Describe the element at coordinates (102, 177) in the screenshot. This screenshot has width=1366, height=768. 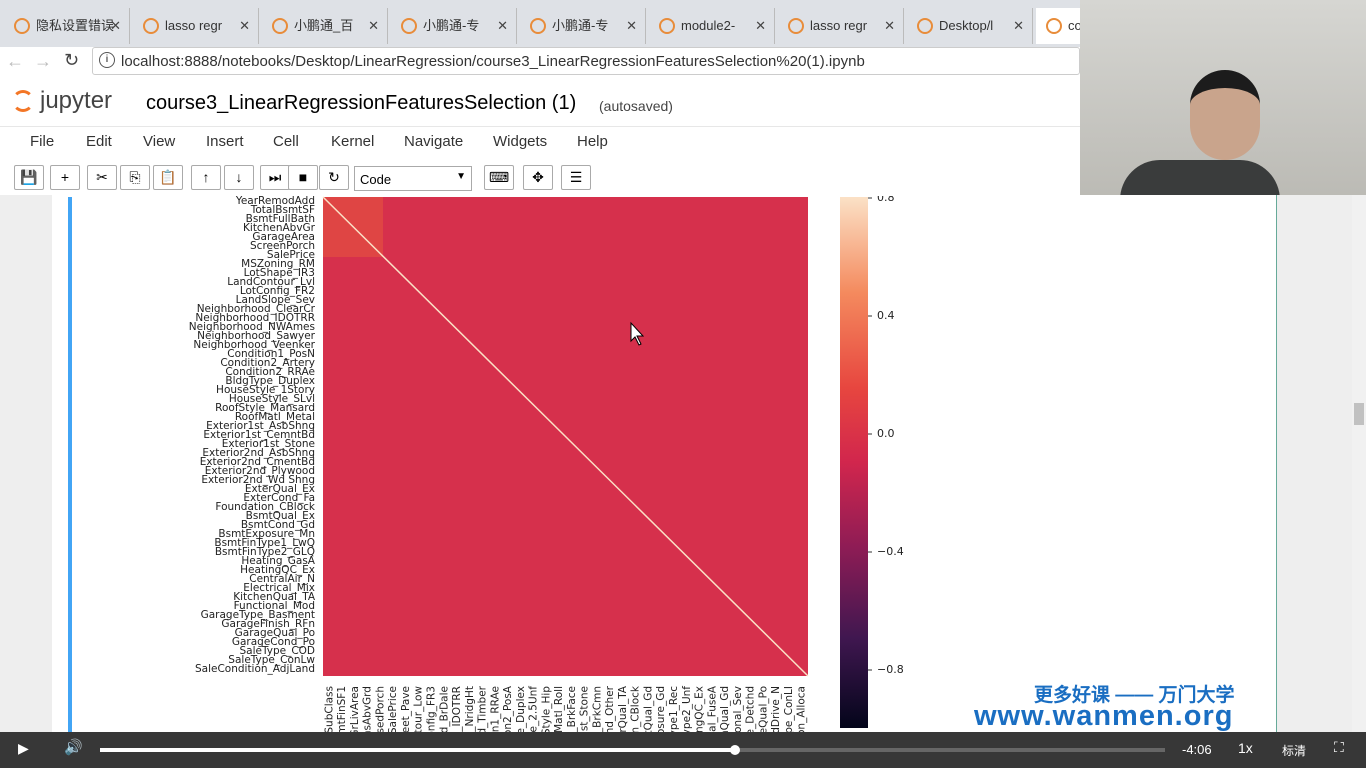
I see `toolbar-button: ✂` at that location.